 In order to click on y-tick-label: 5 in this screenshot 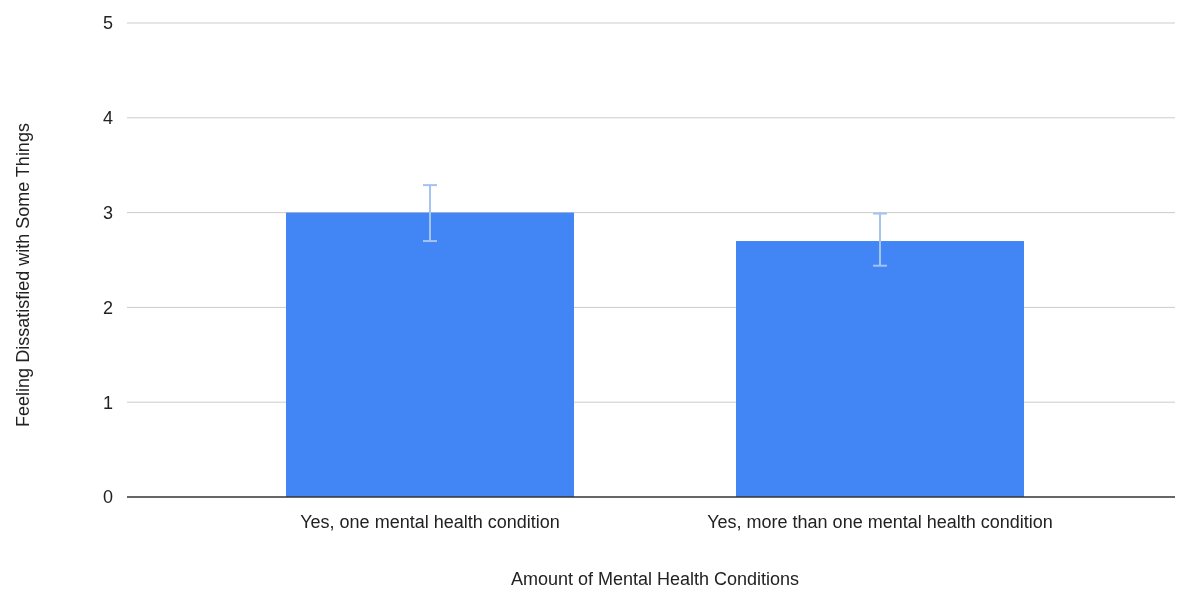, I will do `click(107, 23)`.